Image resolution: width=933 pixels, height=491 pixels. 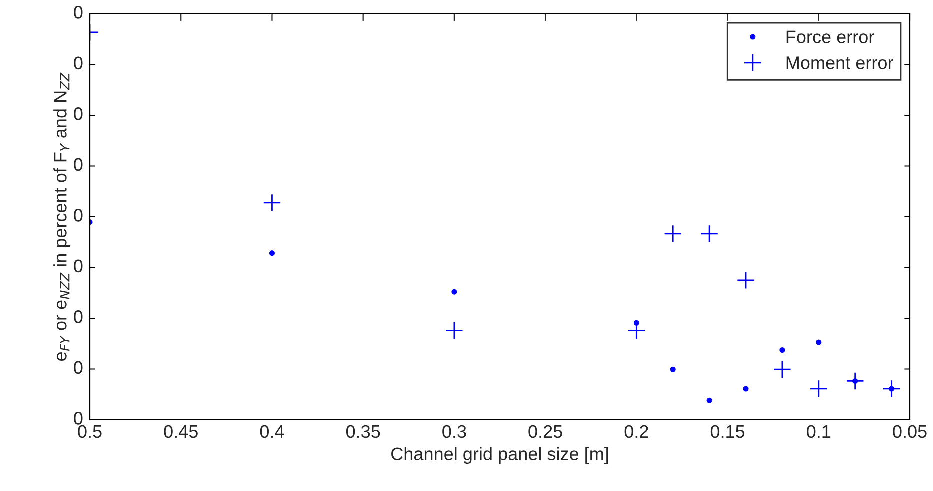 What do you see at coordinates (819, 431) in the screenshot?
I see `x-tick-label: 0.1` at bounding box center [819, 431].